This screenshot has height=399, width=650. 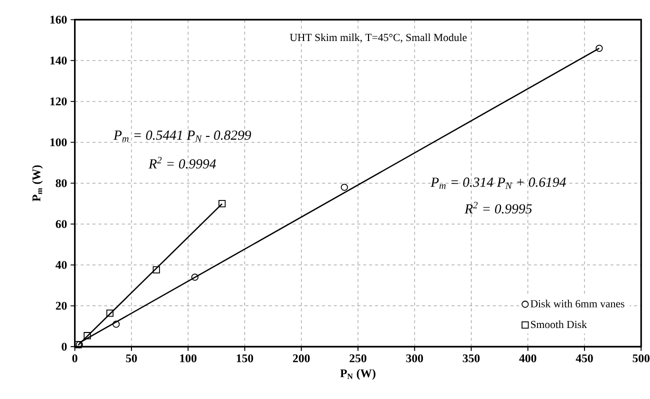 What do you see at coordinates (188, 358) in the screenshot?
I see `x-tick-label: 100` at bounding box center [188, 358].